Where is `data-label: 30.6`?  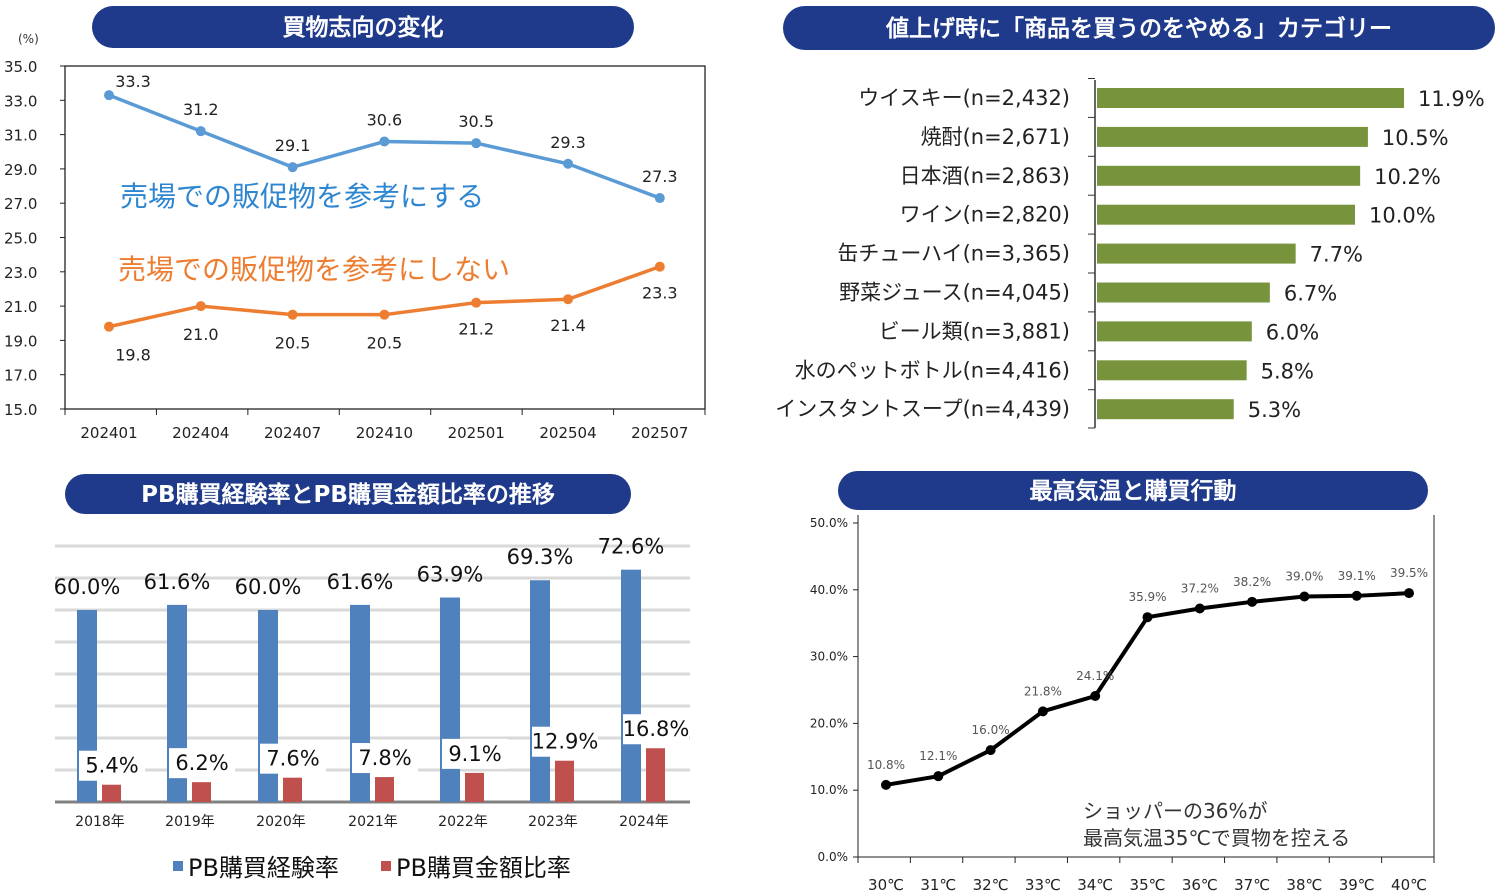
data-label: 30.6 is located at coordinates (385, 119).